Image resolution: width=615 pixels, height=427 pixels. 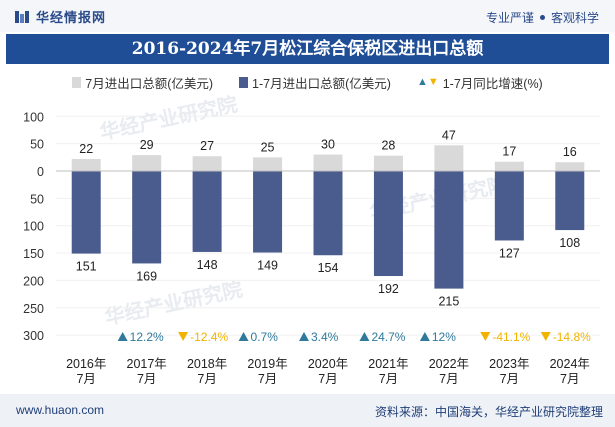 I want to click on y-tick-label: 200, so click(x=33, y=281).